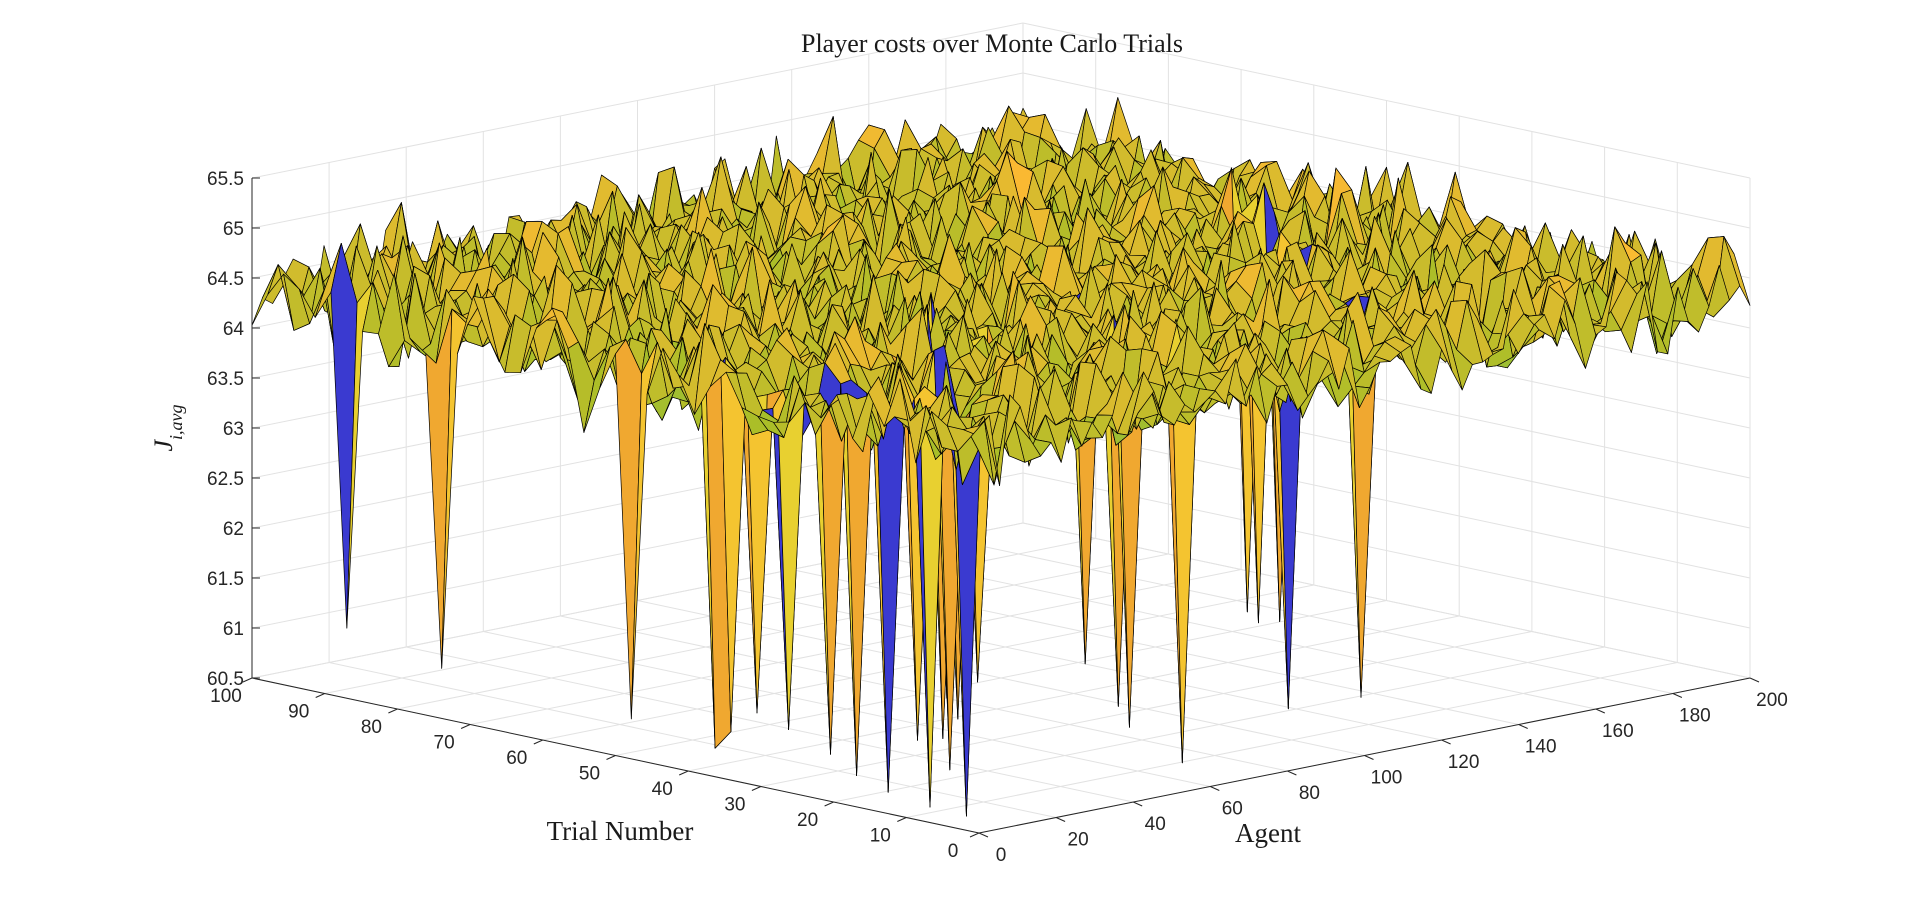 This screenshot has height=899, width=1920. I want to click on z-tick-label: 61, so click(233, 629).